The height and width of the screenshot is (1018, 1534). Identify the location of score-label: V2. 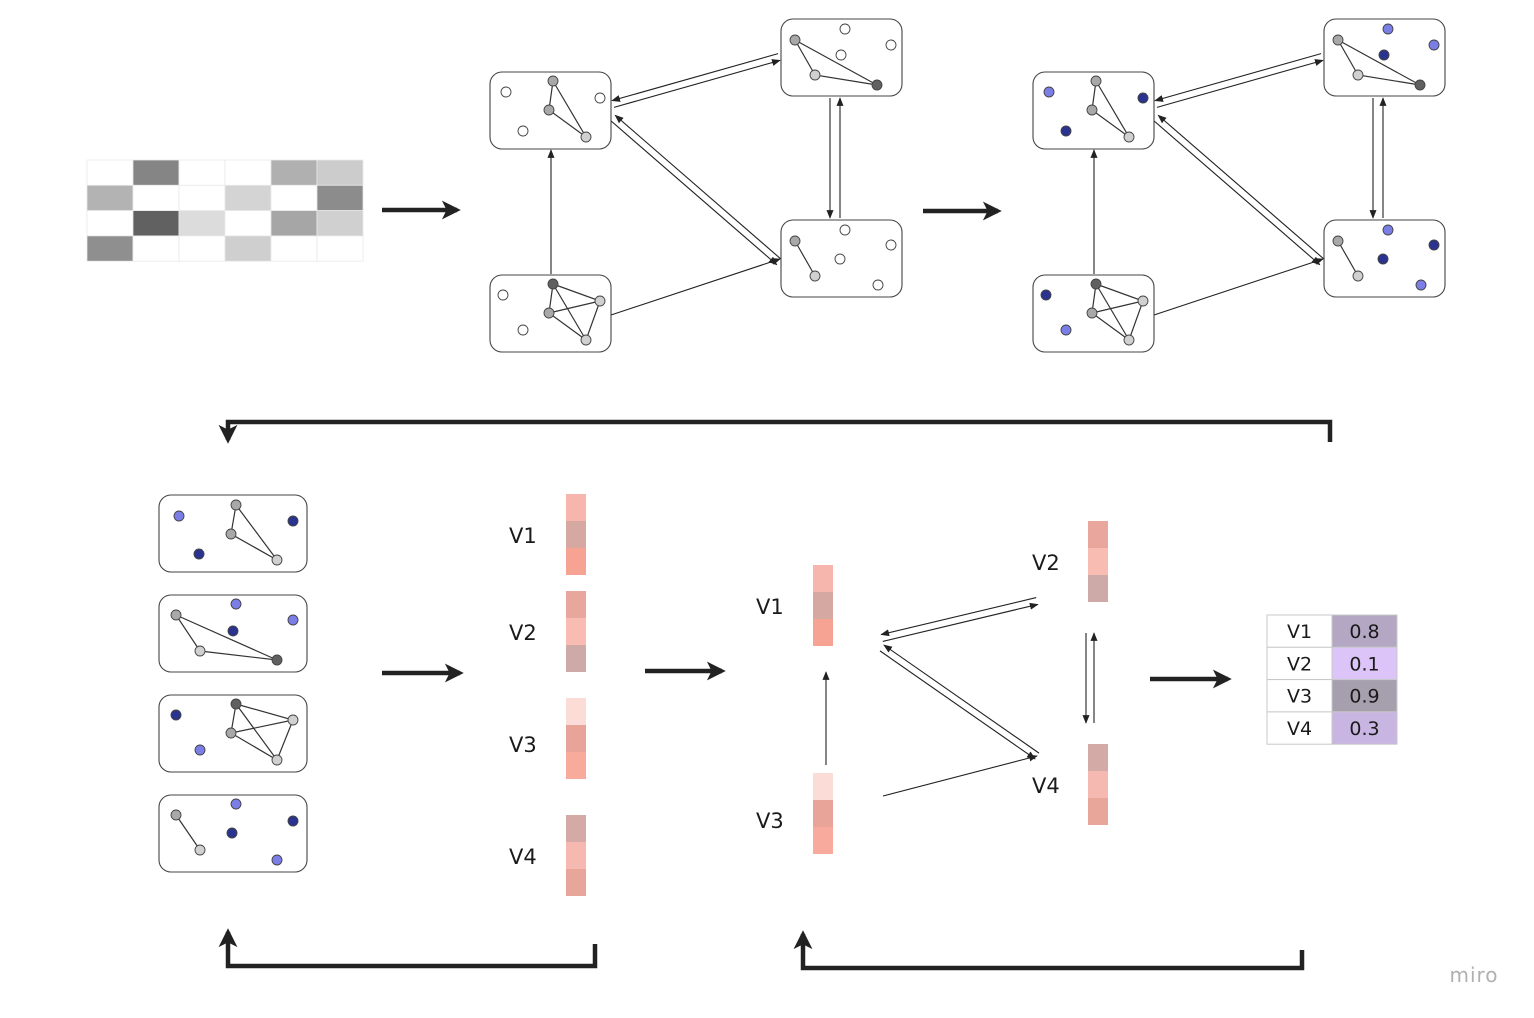
(1299, 664).